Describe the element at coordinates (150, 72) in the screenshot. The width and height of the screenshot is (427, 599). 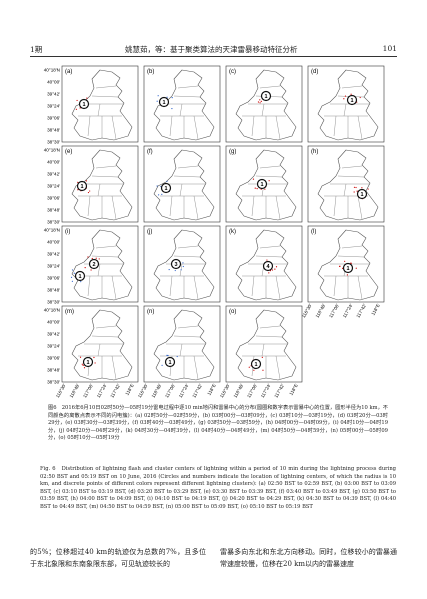
I see `panel-label: (b)` at that location.